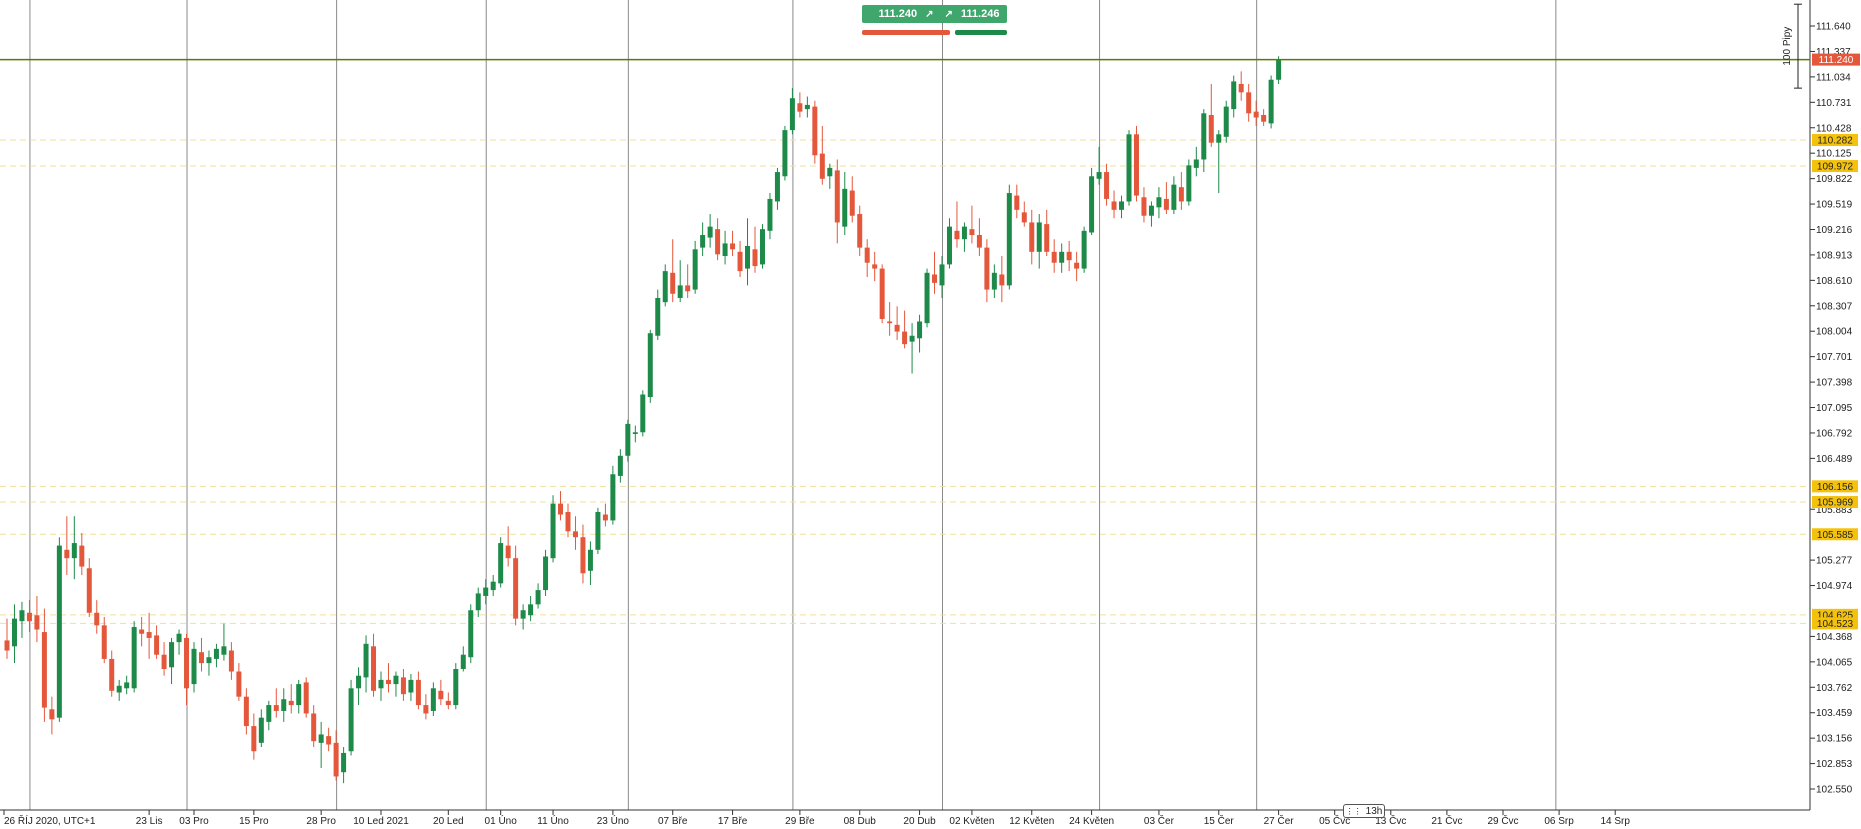 The image size is (1861, 829). What do you see at coordinates (972, 14) in the screenshot?
I see `buy-price-button: ↗ 111.246` at bounding box center [972, 14].